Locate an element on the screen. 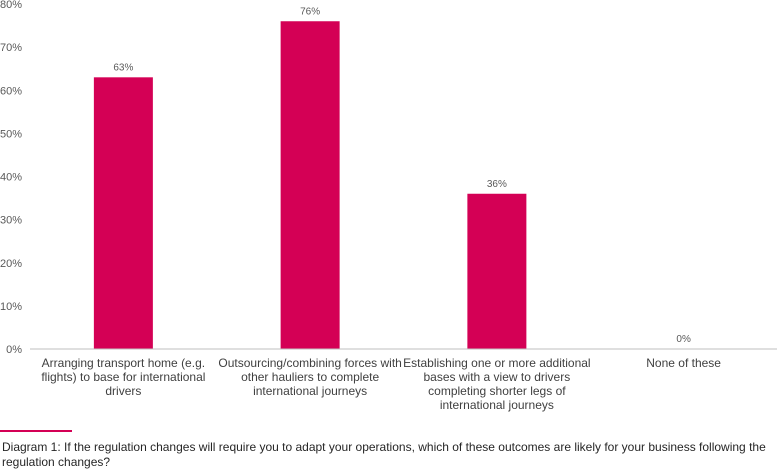  data-label: 63% is located at coordinates (123, 67).